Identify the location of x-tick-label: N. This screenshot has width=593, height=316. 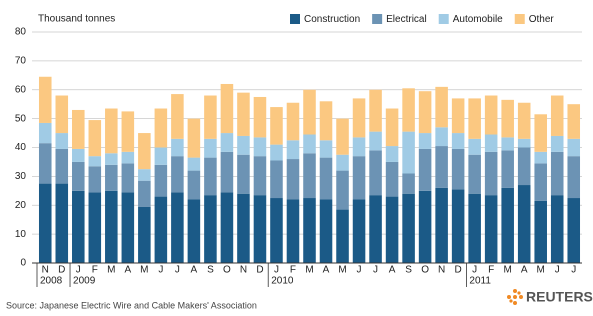
(441, 270).